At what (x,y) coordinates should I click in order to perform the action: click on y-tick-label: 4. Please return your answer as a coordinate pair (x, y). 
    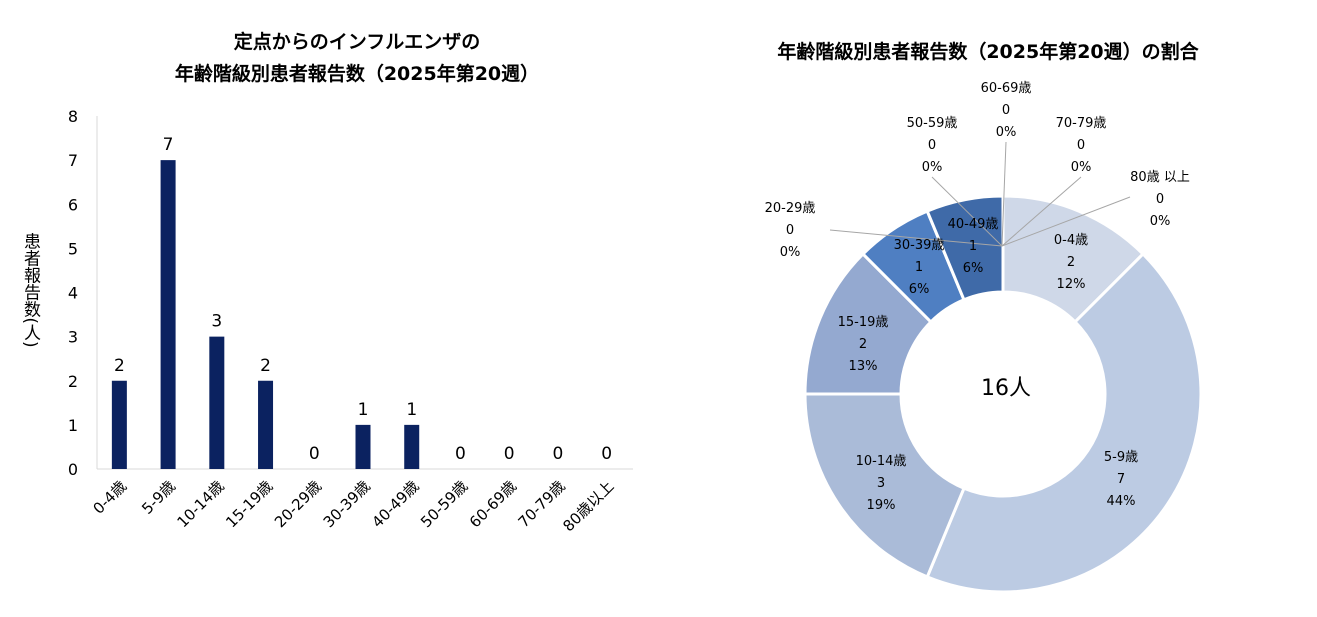
    Looking at the image, I should click on (73, 293).